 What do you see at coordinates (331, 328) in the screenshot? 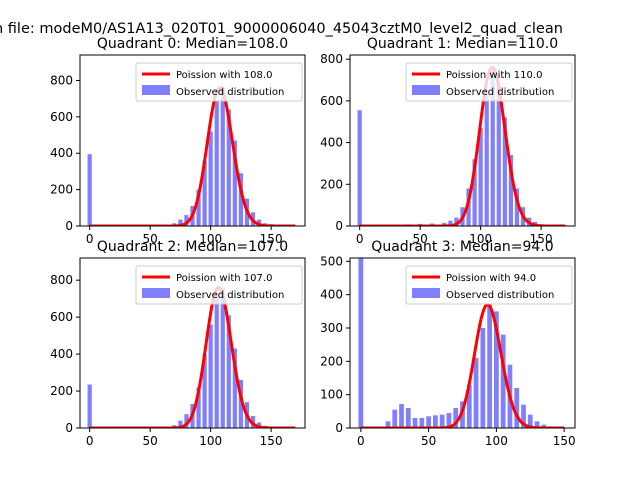
I see `y-tick-label: 300` at bounding box center [331, 328].